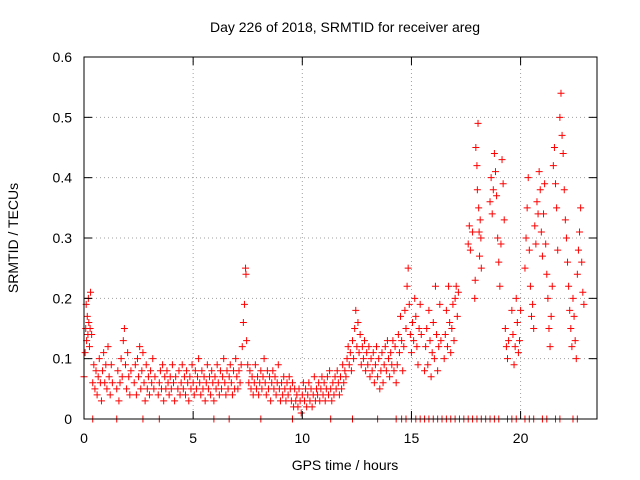  Describe the element at coordinates (68, 419) in the screenshot. I see `y-tick-label: 0` at that location.